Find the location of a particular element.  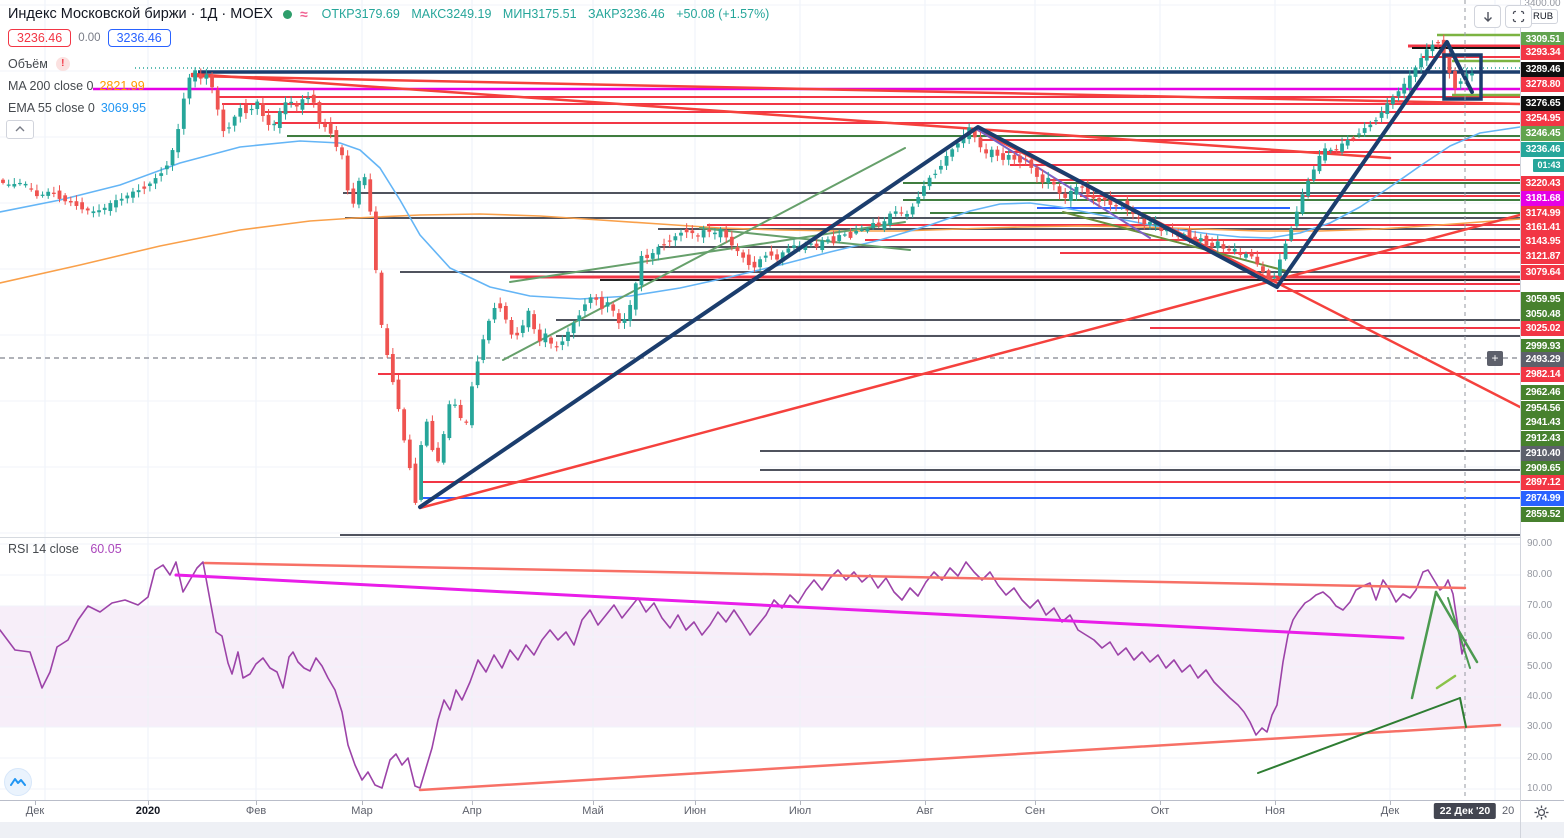

price-level-label: 2941.43 is located at coordinates (1542, 422).